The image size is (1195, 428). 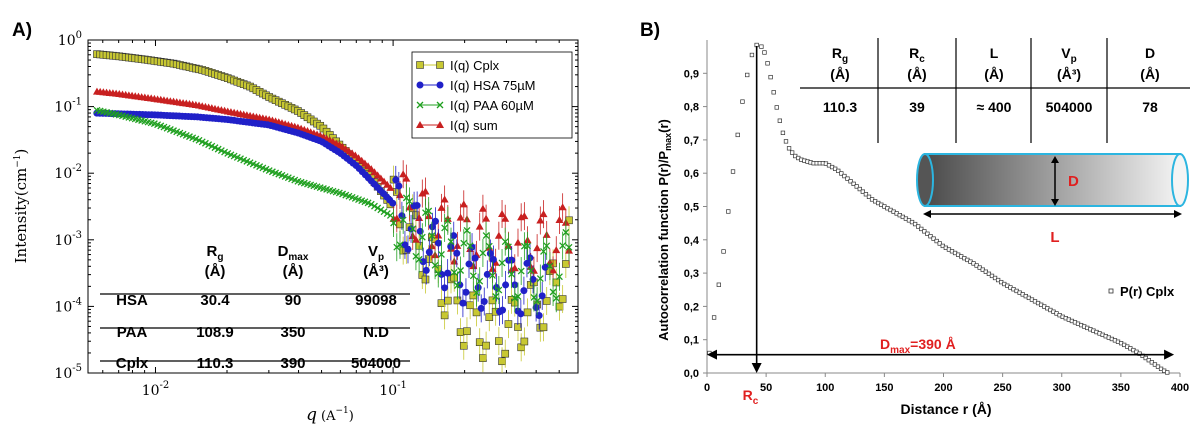 I want to click on table-header: D, so click(x=1150, y=53).